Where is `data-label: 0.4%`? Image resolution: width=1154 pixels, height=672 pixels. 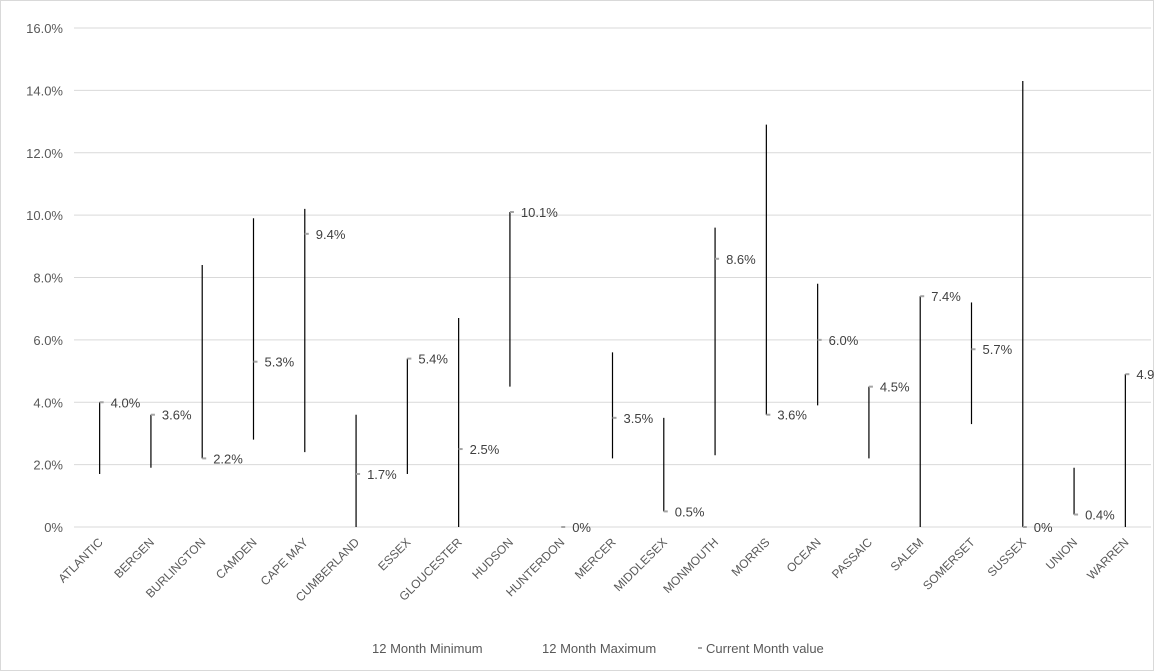
data-label: 0.4% is located at coordinates (1100, 515).